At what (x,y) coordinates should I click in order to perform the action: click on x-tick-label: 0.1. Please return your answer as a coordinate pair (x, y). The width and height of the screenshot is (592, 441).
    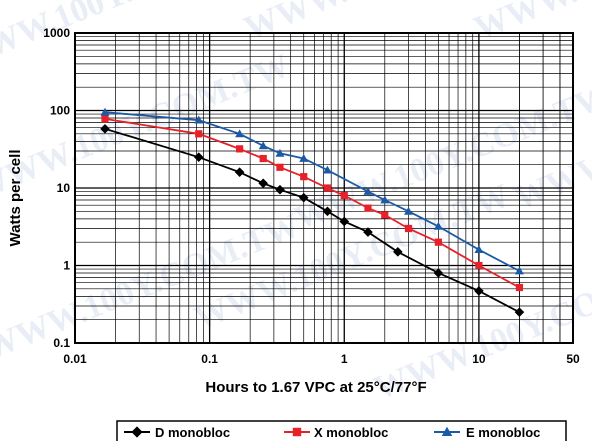
    Looking at the image, I should click on (209, 359).